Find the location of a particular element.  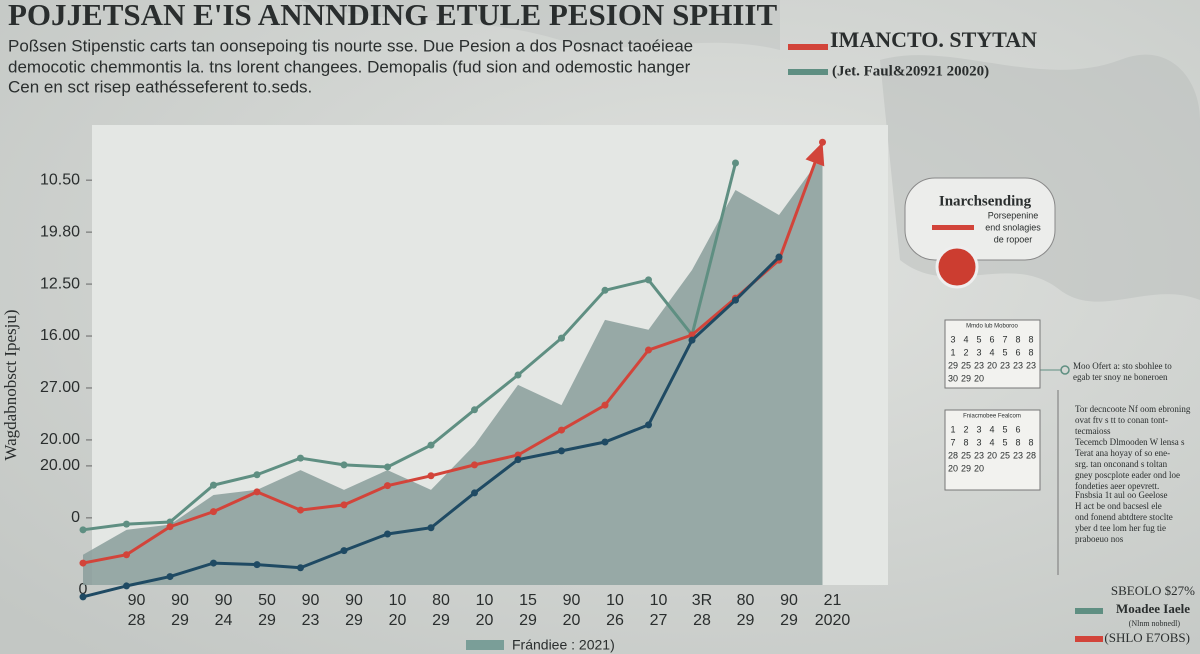

y-tick-label: 20.00 is located at coordinates (60, 439).